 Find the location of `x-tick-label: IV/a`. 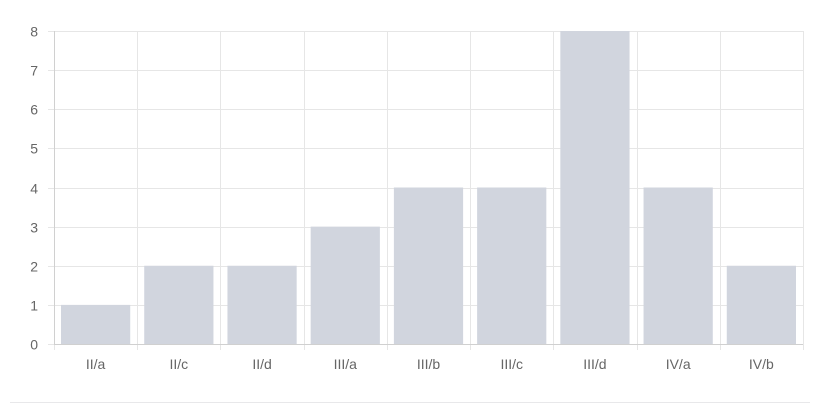

x-tick-label: IV/a is located at coordinates (678, 364).